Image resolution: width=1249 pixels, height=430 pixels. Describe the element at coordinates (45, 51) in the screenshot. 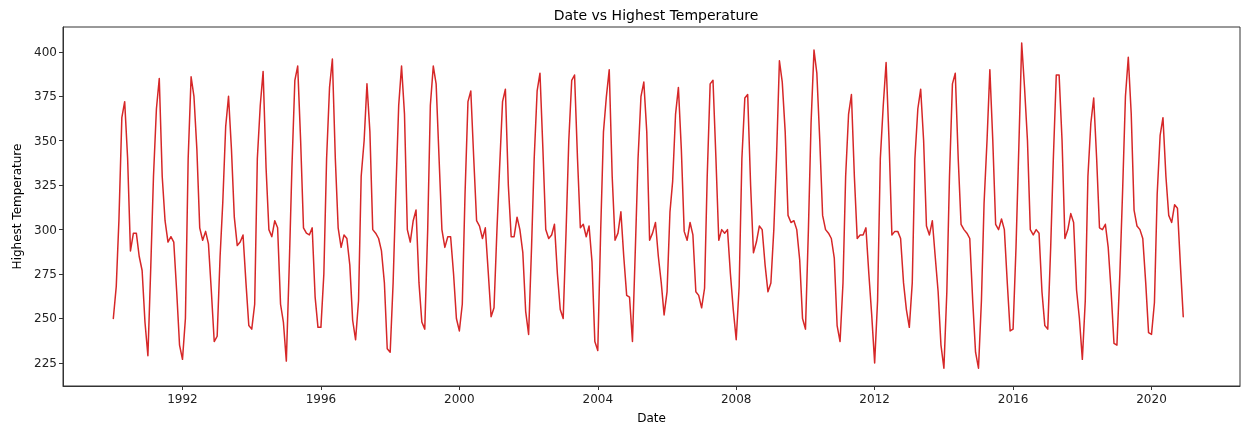

I see `y-tick-label: 400` at that location.